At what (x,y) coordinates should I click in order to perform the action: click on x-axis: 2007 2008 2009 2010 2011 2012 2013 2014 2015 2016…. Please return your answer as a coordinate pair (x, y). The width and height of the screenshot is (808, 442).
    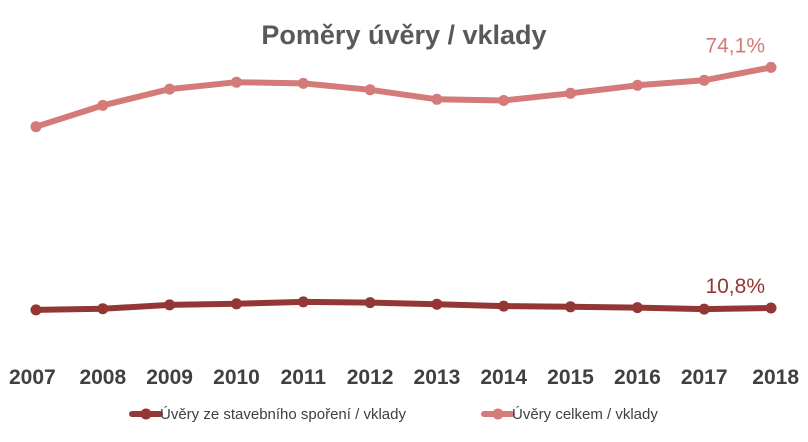
    Looking at the image, I should click on (404, 377).